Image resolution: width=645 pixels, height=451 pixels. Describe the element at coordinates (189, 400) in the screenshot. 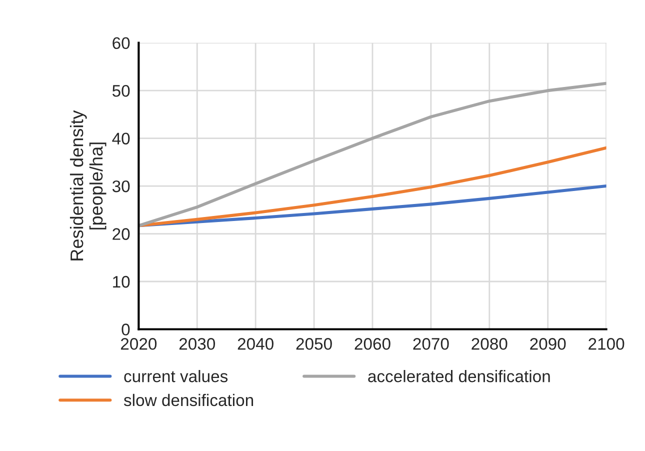

I see `legend-label: slow densification` at that location.